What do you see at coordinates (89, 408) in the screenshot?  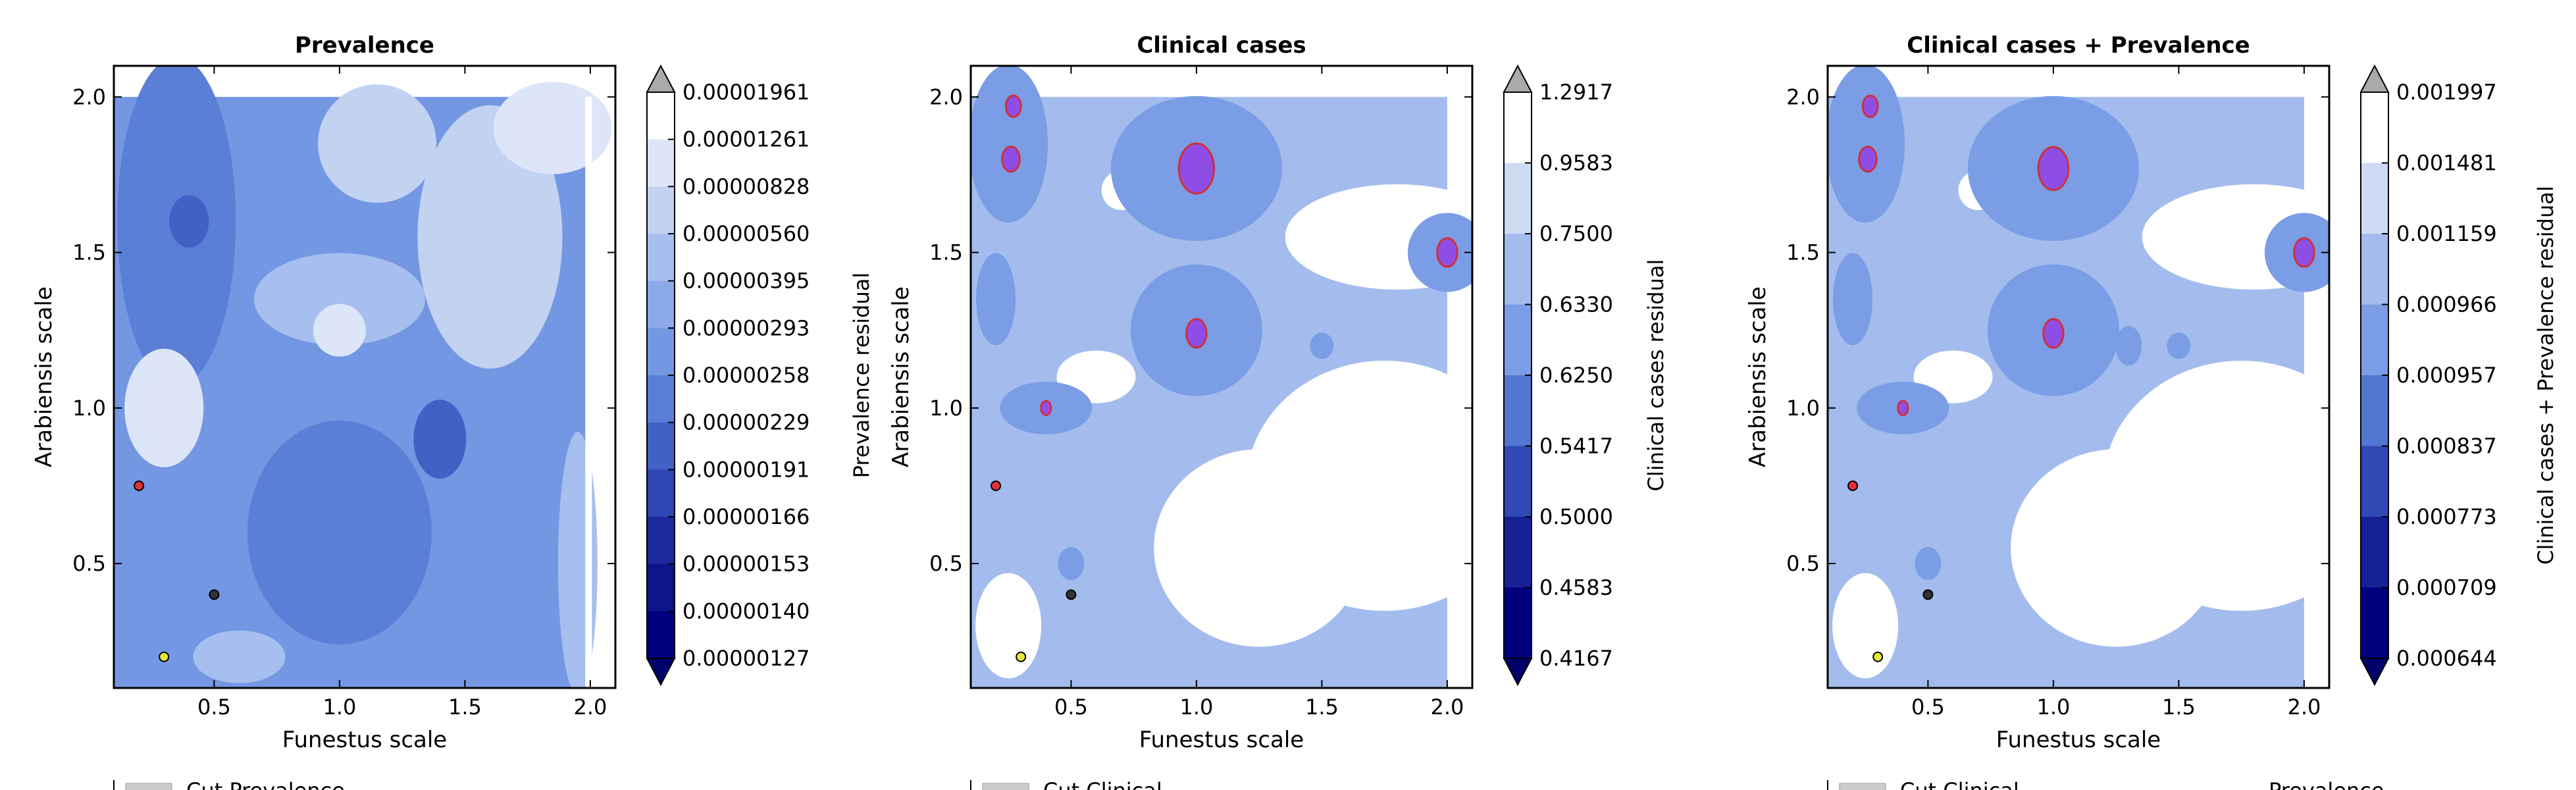 I see `y-tick-label: 1.0` at bounding box center [89, 408].